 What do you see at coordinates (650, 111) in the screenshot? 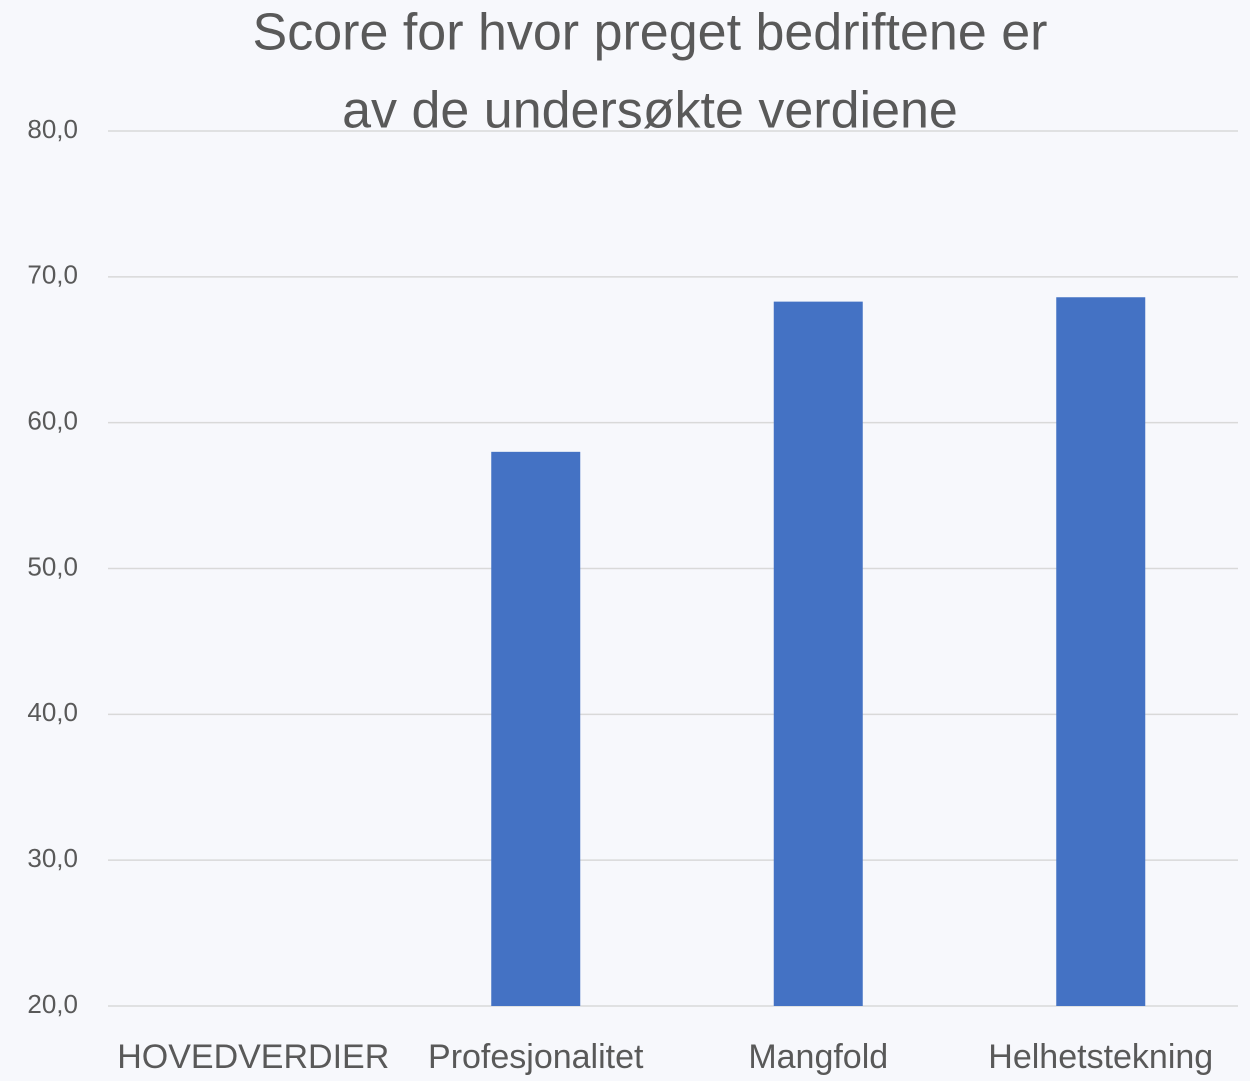
I see `chart-title: av de undersøkte verdiene` at bounding box center [650, 111].